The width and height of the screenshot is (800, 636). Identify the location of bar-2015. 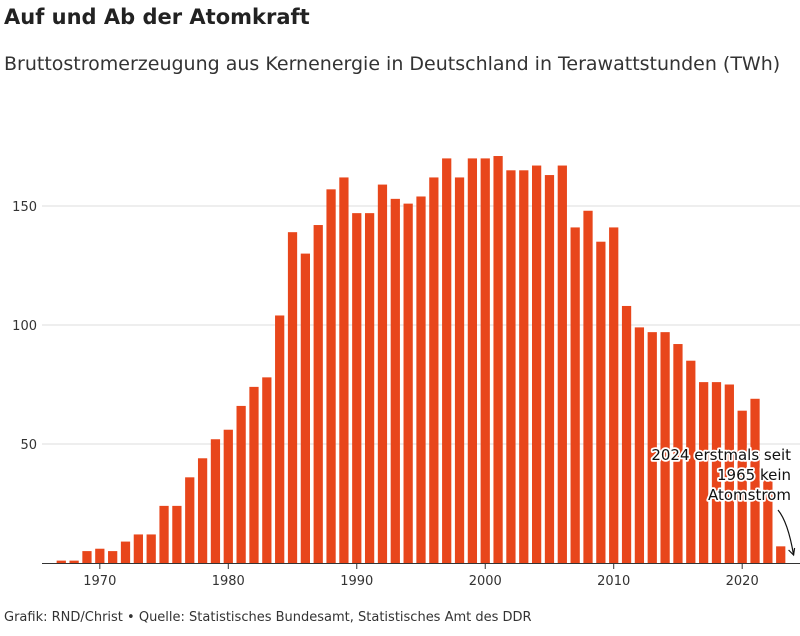
(678, 453).